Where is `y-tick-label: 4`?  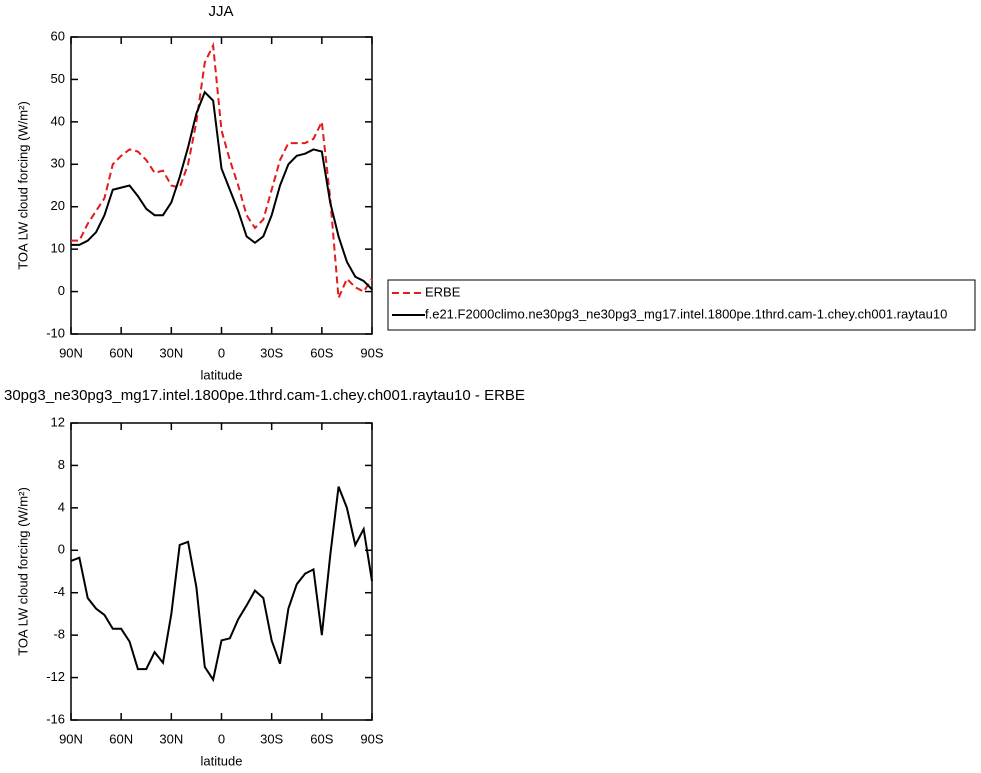 y-tick-label: 4 is located at coordinates (61, 506).